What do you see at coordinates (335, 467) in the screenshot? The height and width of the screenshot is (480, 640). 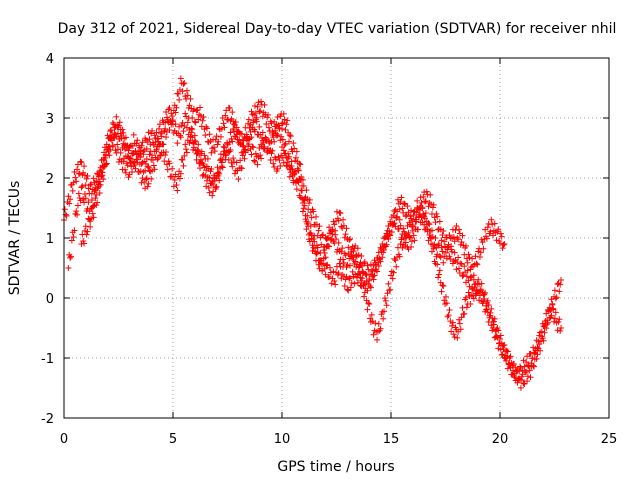 I see `x-axis-label: GPS time / hours` at bounding box center [335, 467].